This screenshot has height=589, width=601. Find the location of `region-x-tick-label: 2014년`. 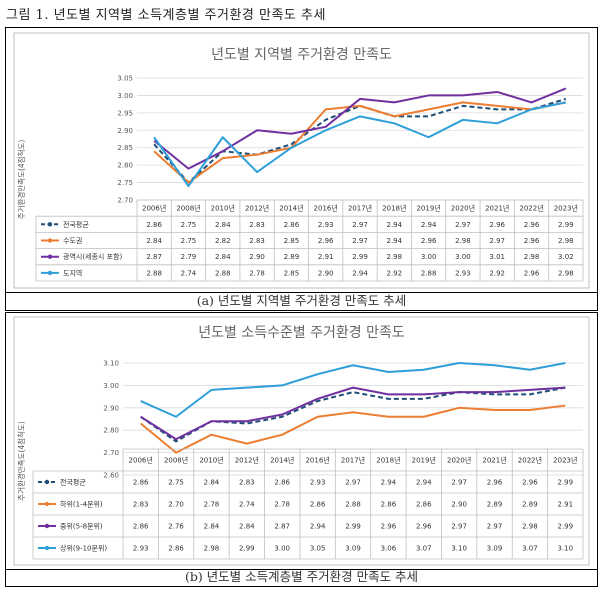

region-x-tick-label: 2014년 is located at coordinates (291, 208).